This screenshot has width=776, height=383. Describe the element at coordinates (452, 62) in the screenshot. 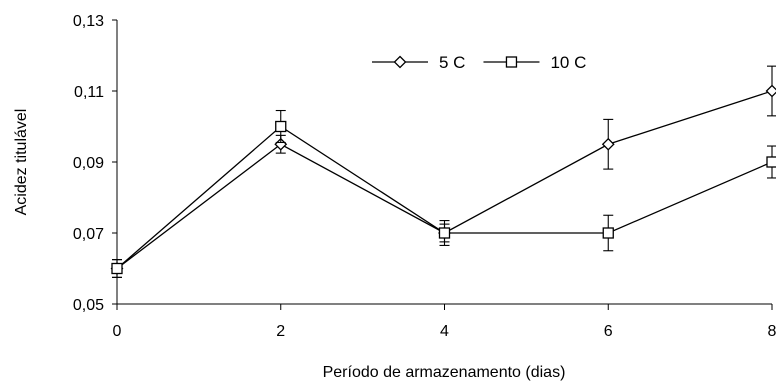

I see `legend-label: 5 C` at that location.